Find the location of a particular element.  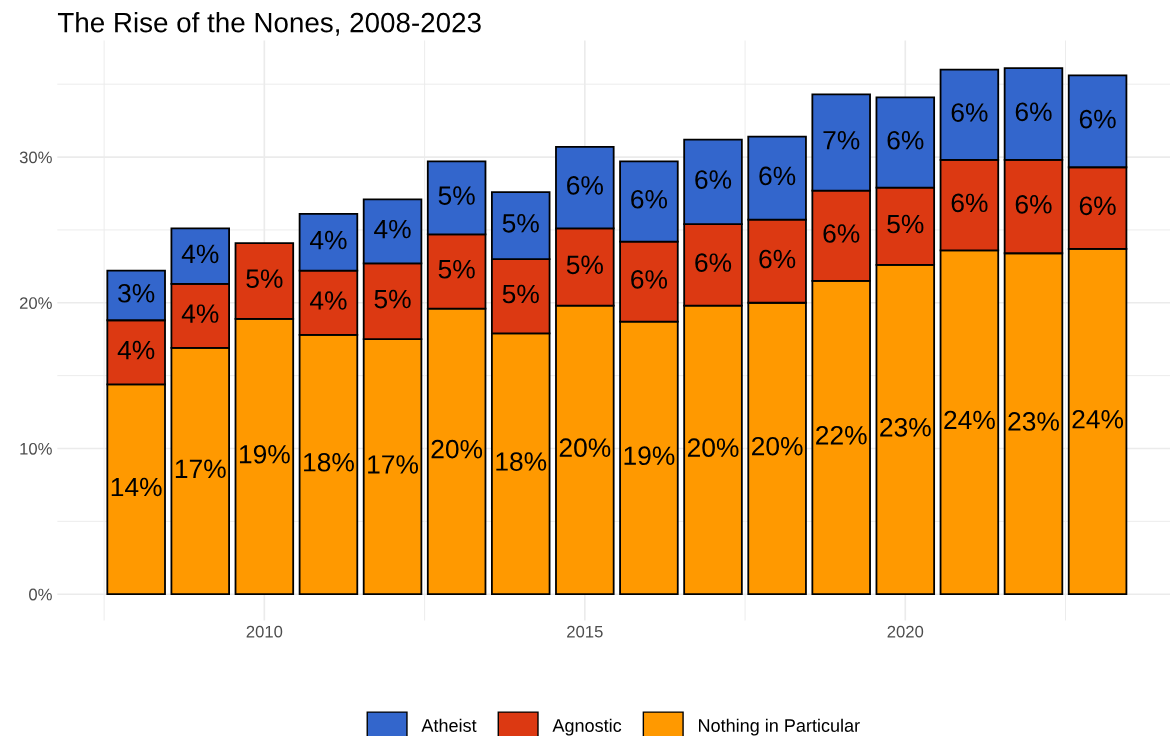

chart-title: The Rise of the Nones, 2008-2023 is located at coordinates (269, 24).